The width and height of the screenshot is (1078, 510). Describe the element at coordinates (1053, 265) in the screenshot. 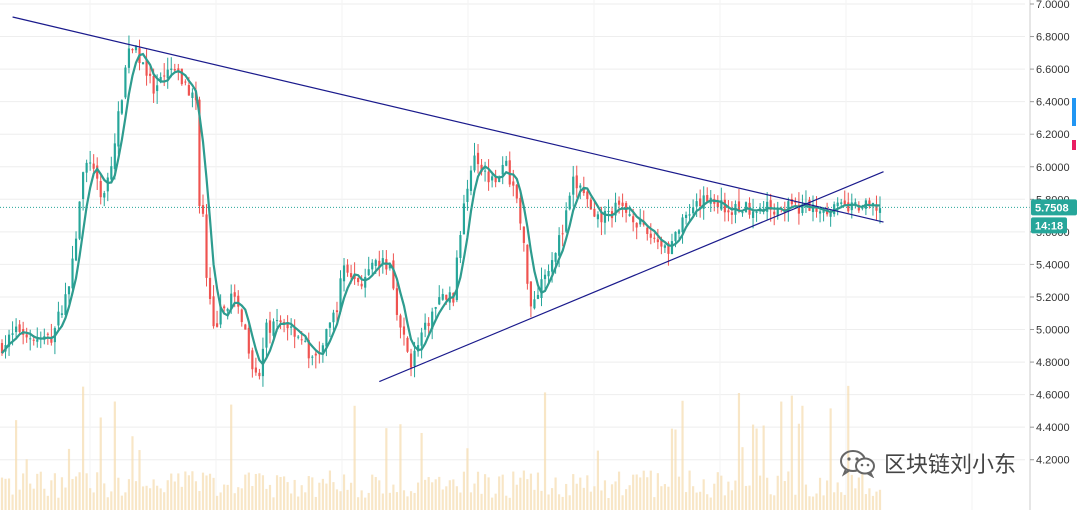

I see `axis-tick-label: 5.4000` at that location.